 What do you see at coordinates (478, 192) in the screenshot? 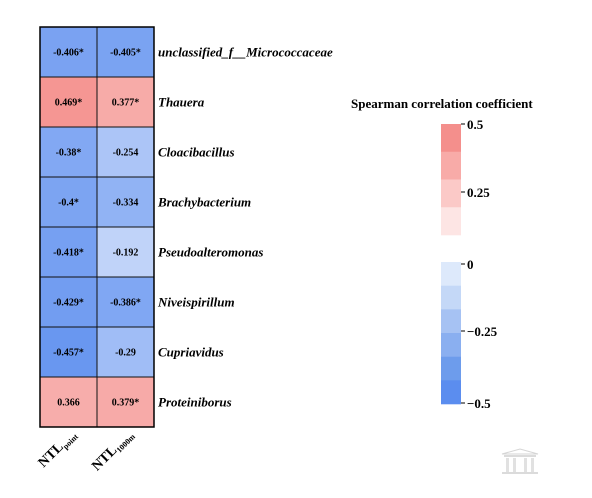
I see `legend-tick-label: 0.25` at bounding box center [478, 192].